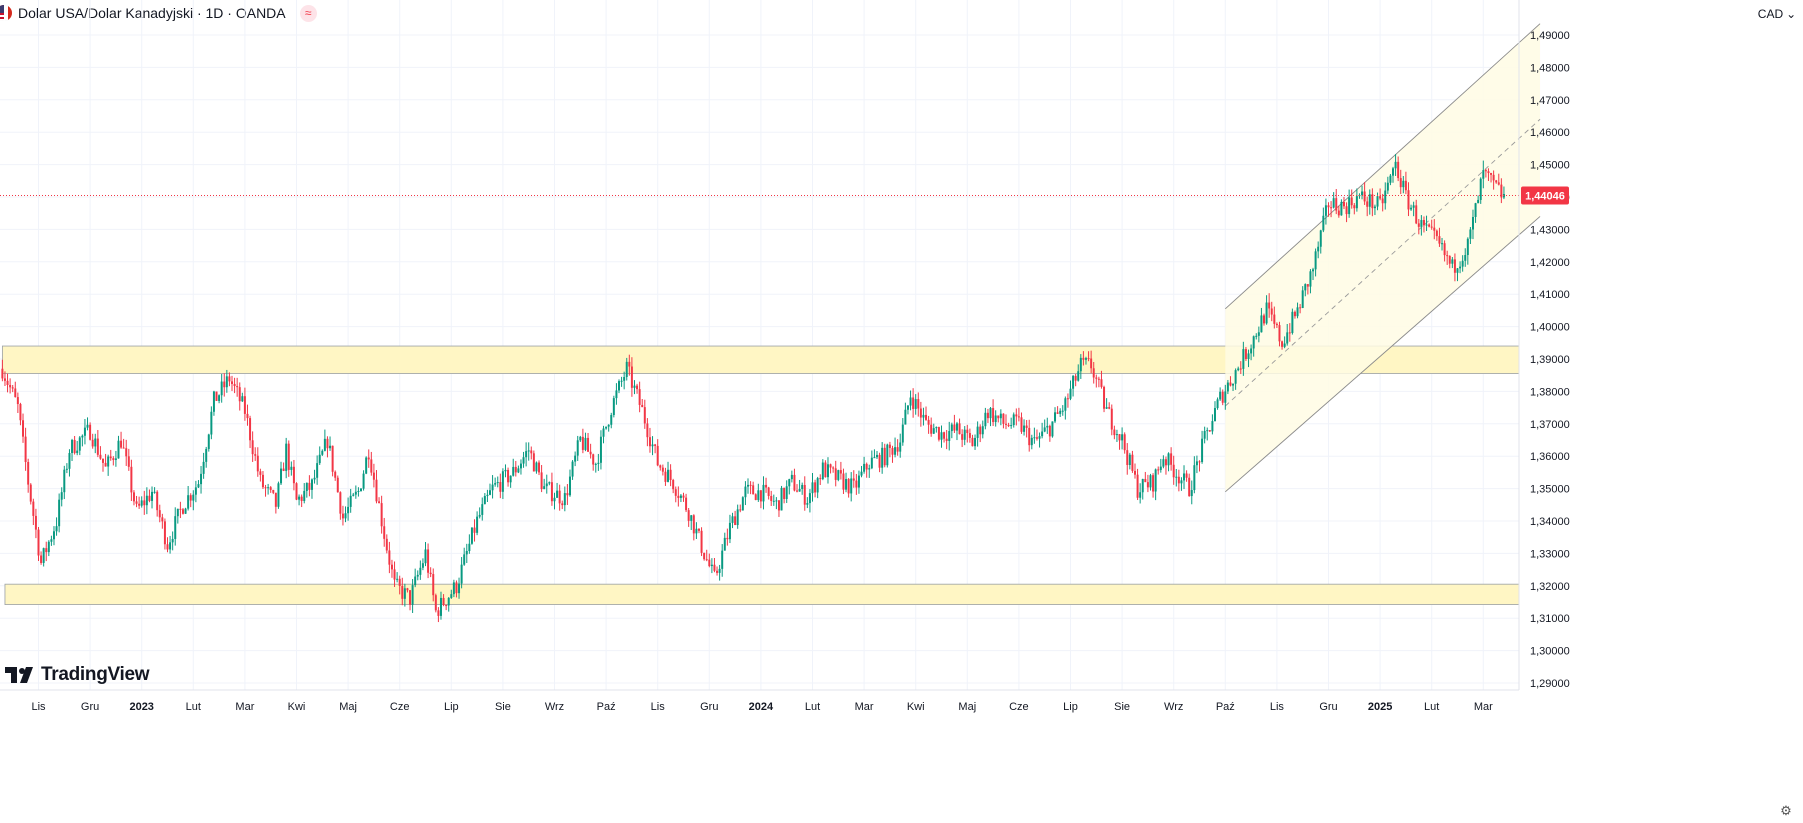  What do you see at coordinates (1786, 810) in the screenshot?
I see `gear-icon: ⚙` at bounding box center [1786, 810].